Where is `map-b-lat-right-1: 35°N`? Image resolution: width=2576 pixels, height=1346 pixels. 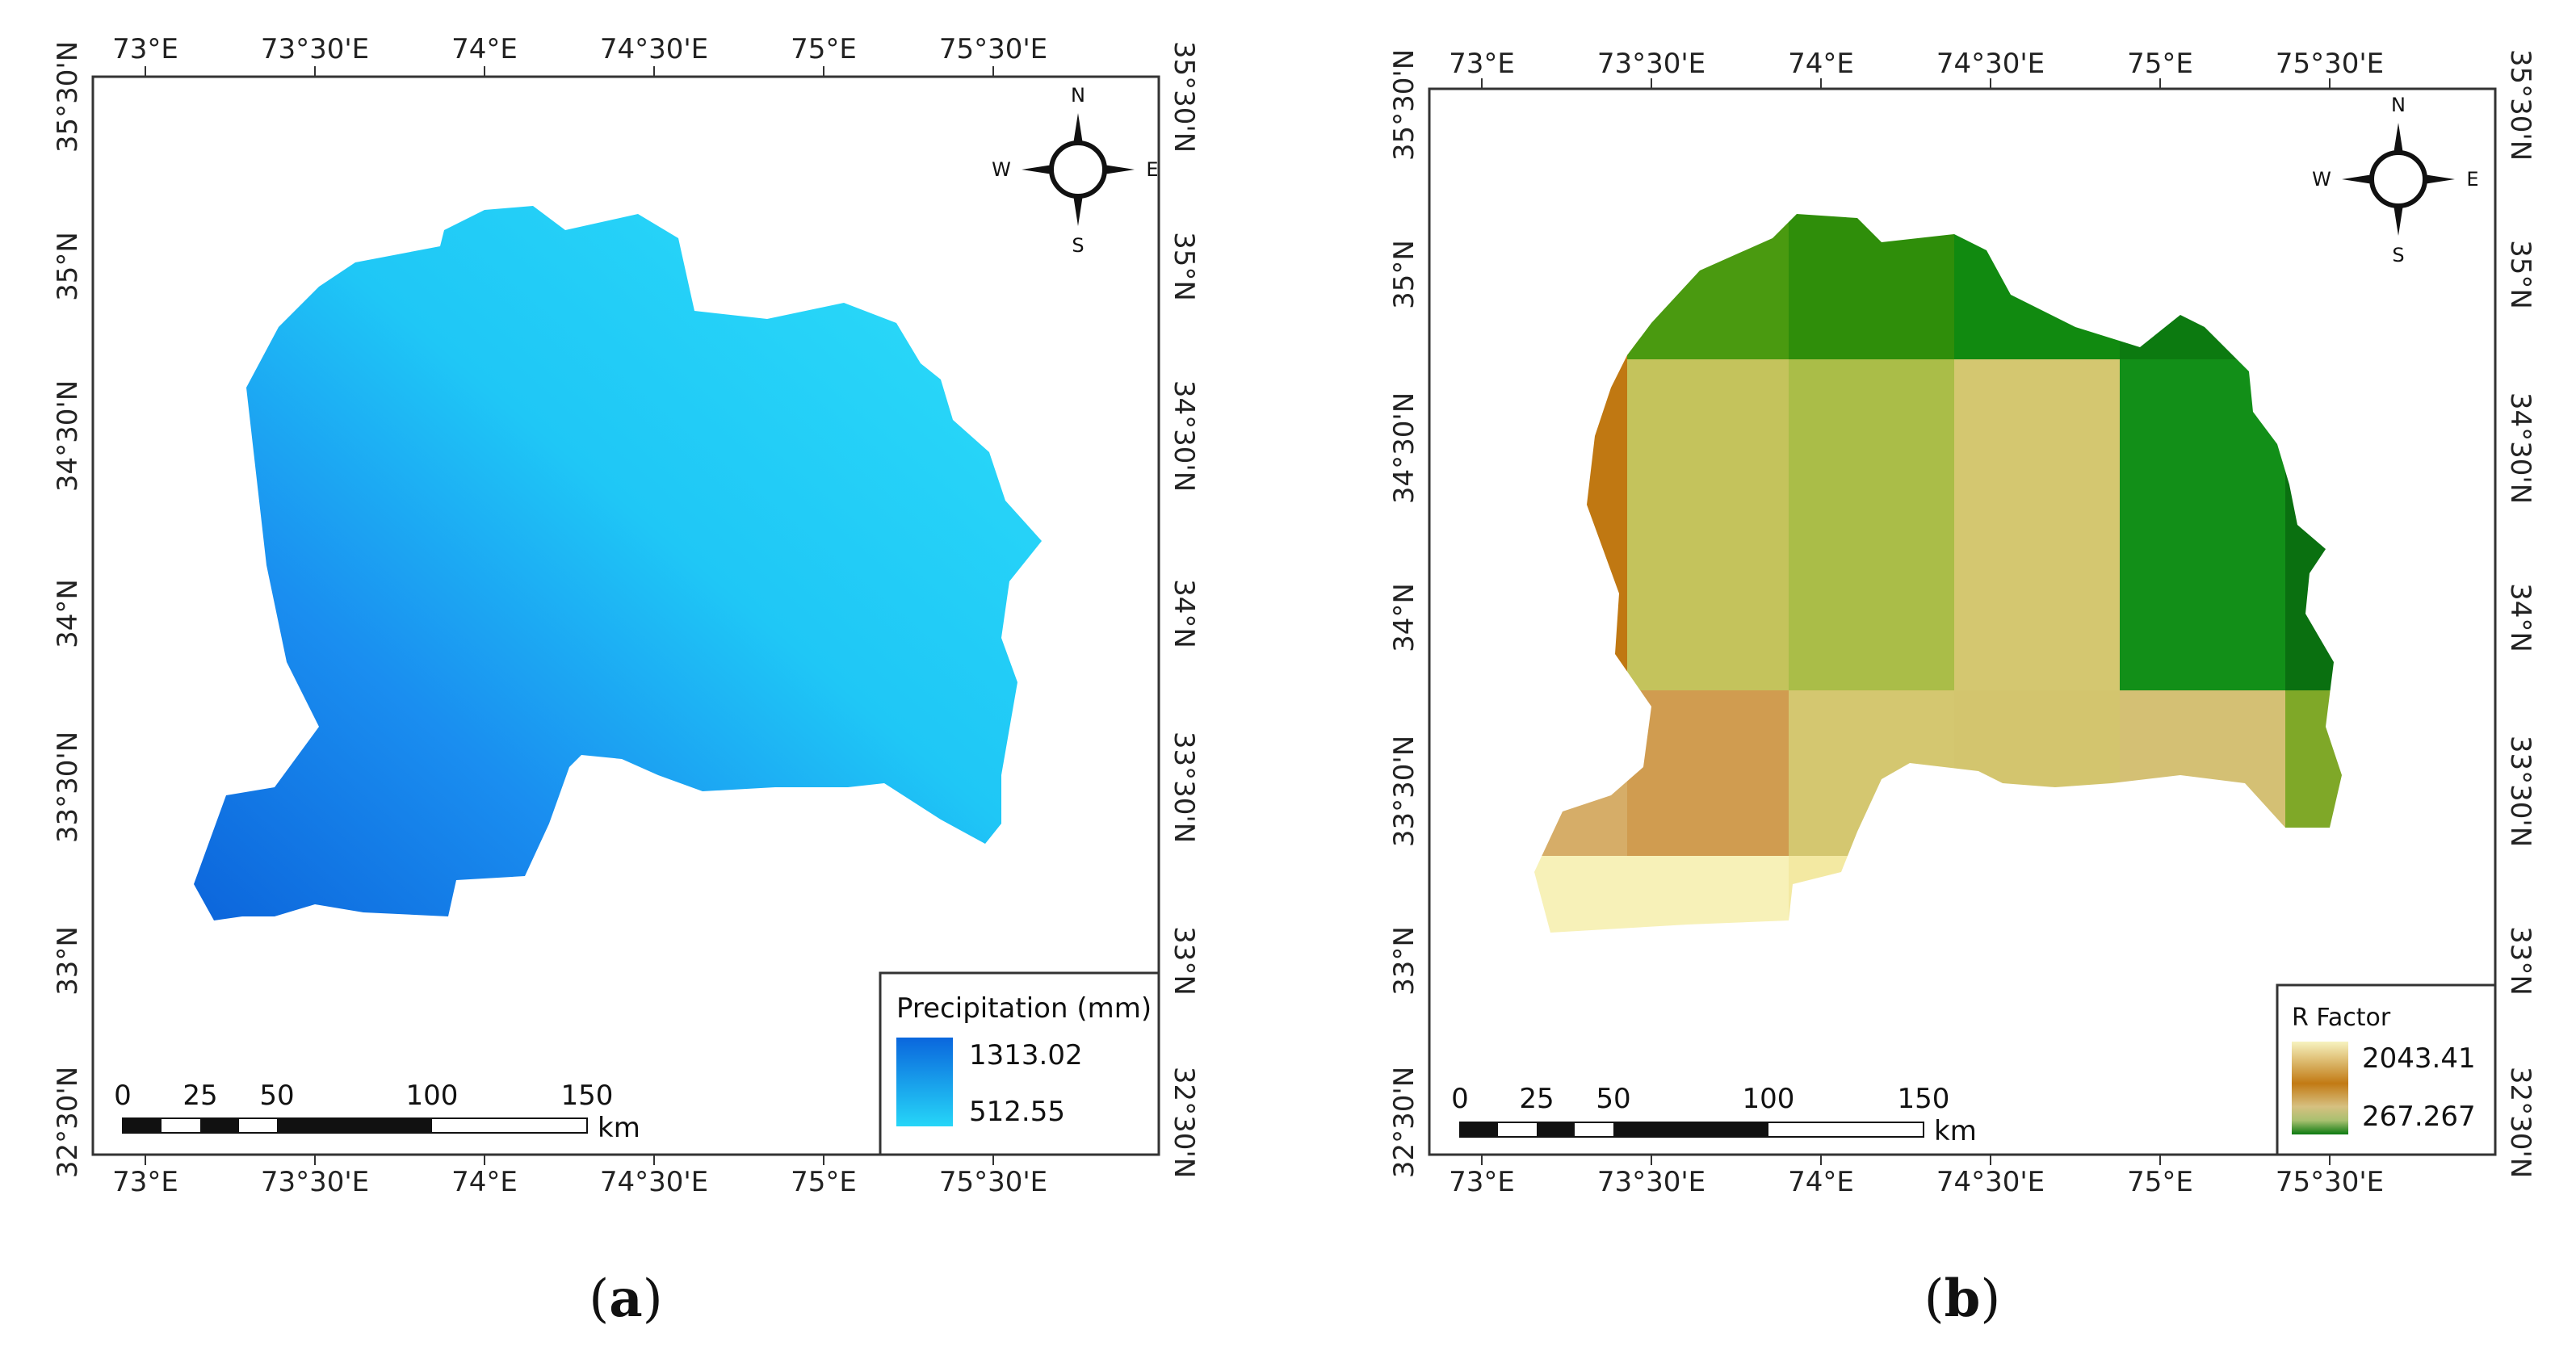
map-b-lat-right-1: 35°N is located at coordinates (2520, 274).